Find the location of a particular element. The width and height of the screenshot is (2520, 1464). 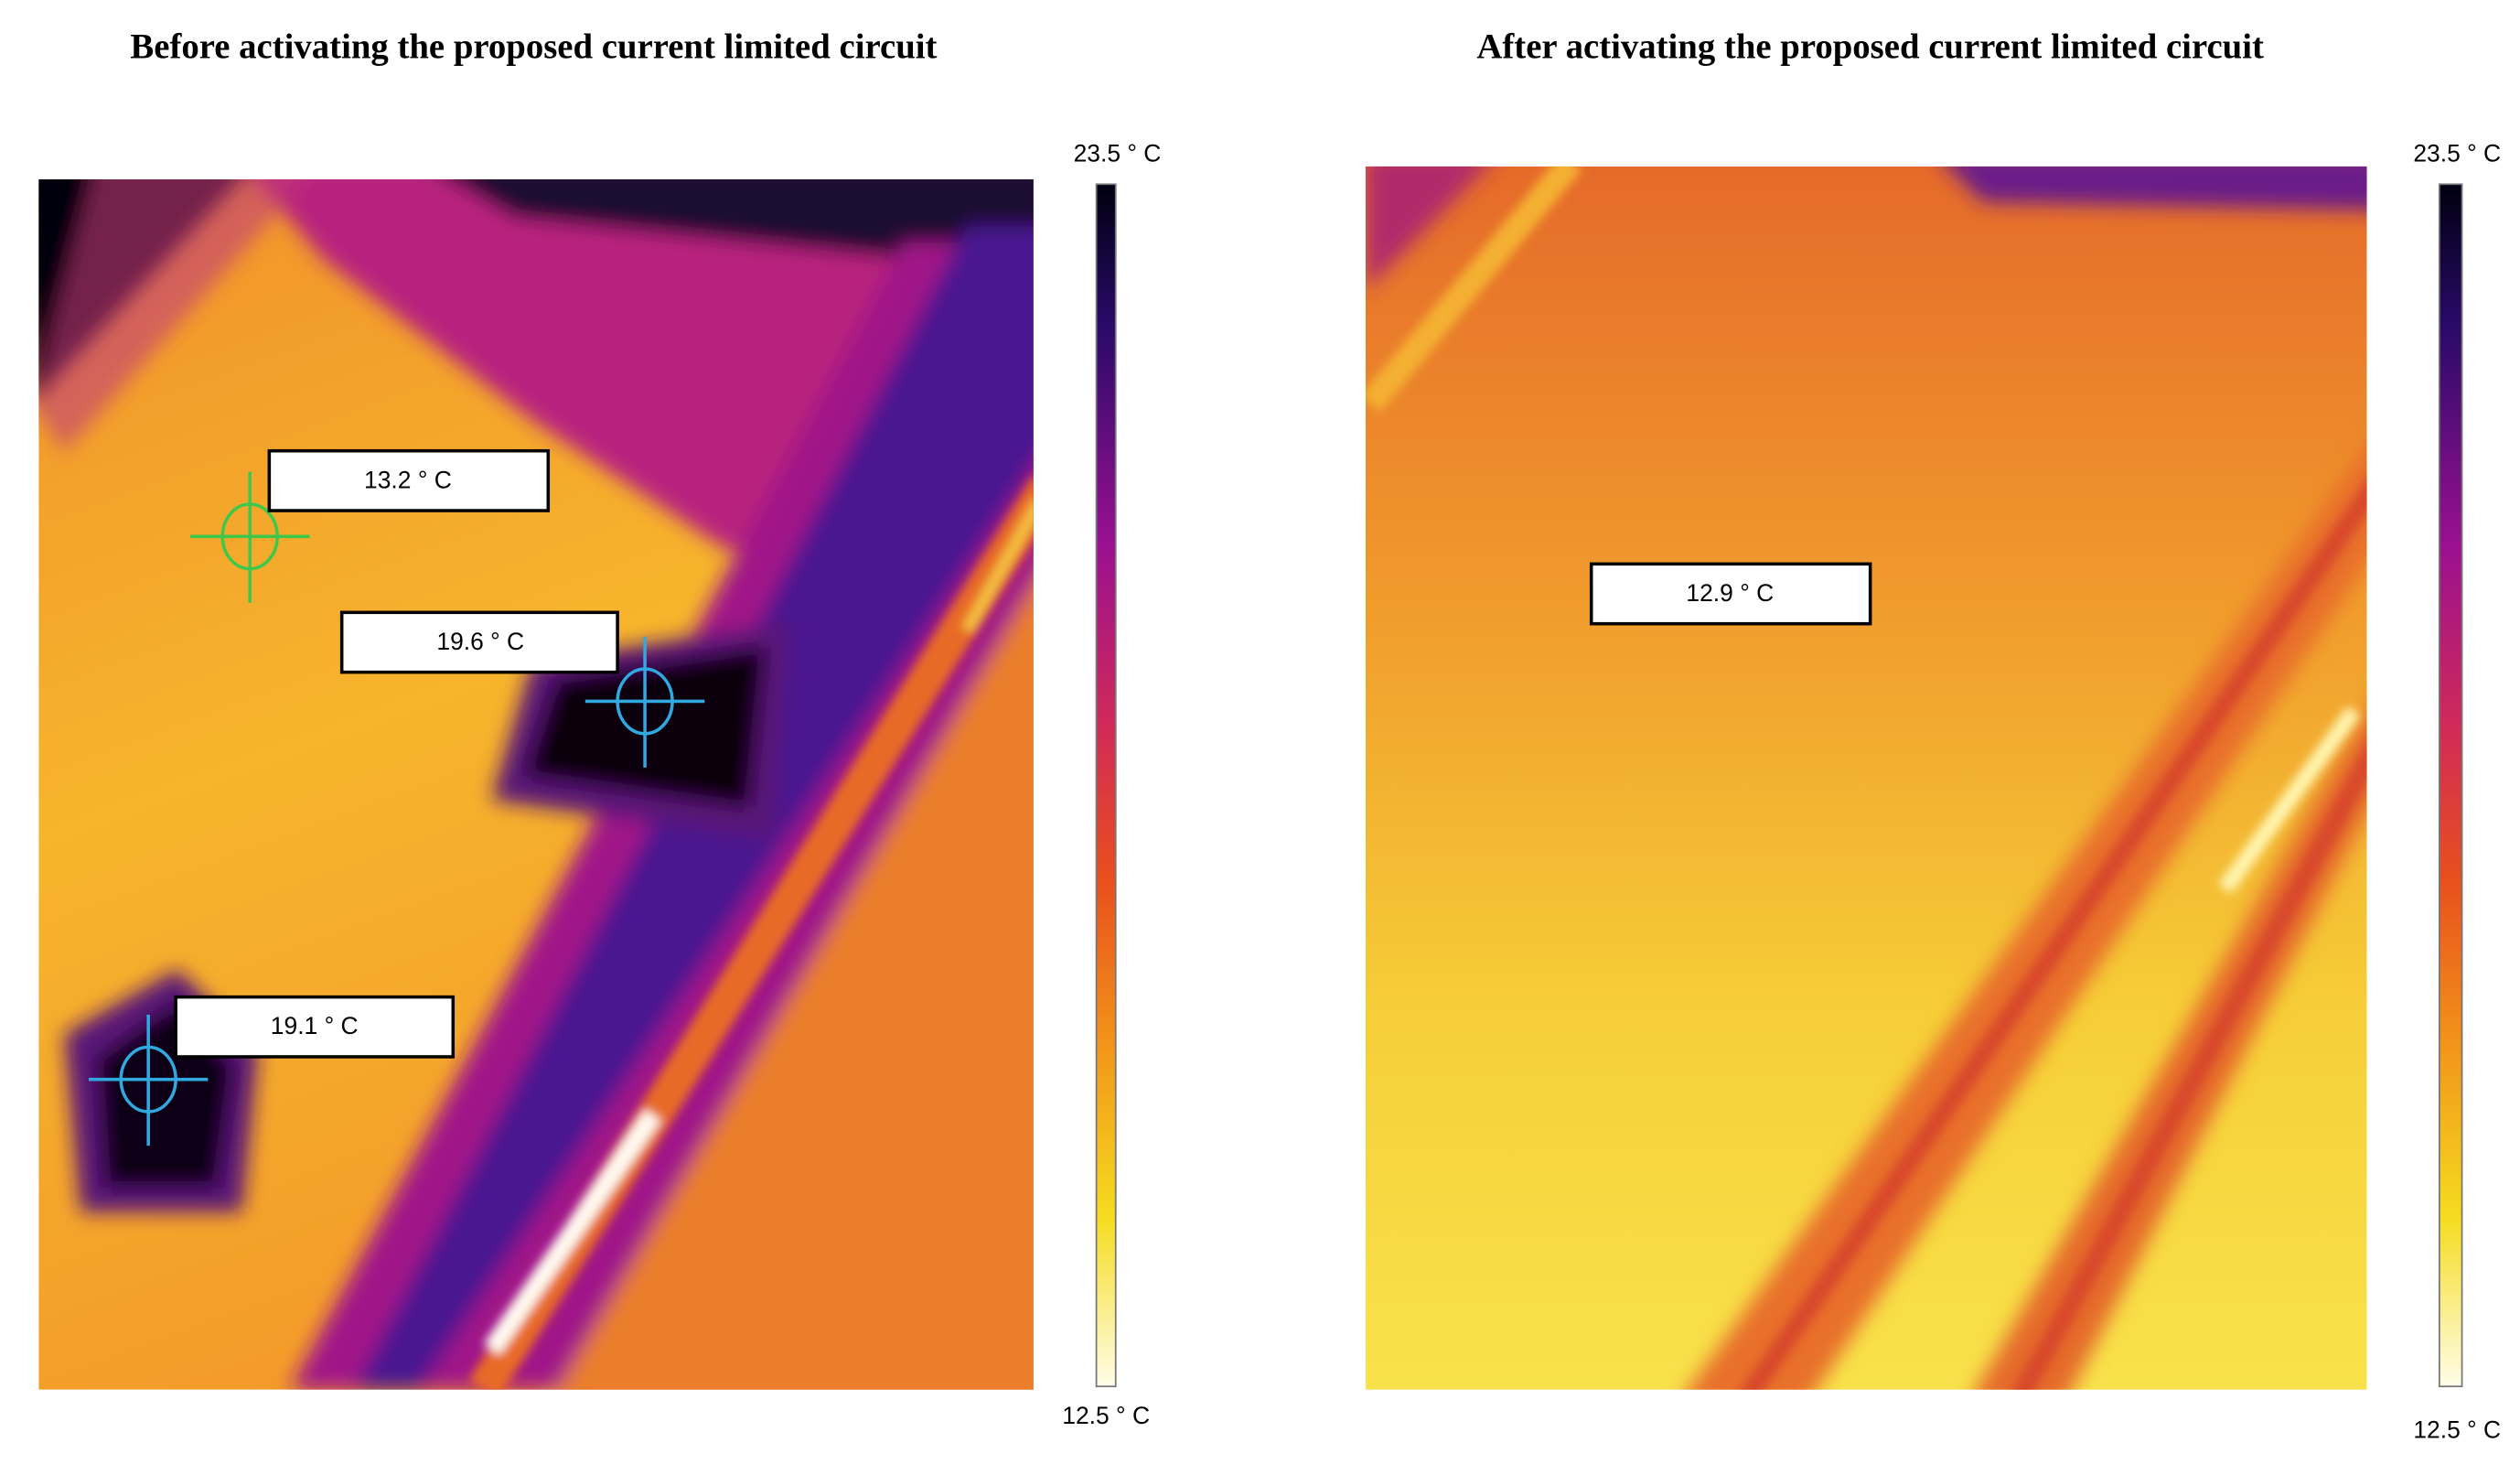

spot-label: 13.2 ° C is located at coordinates (408, 480).